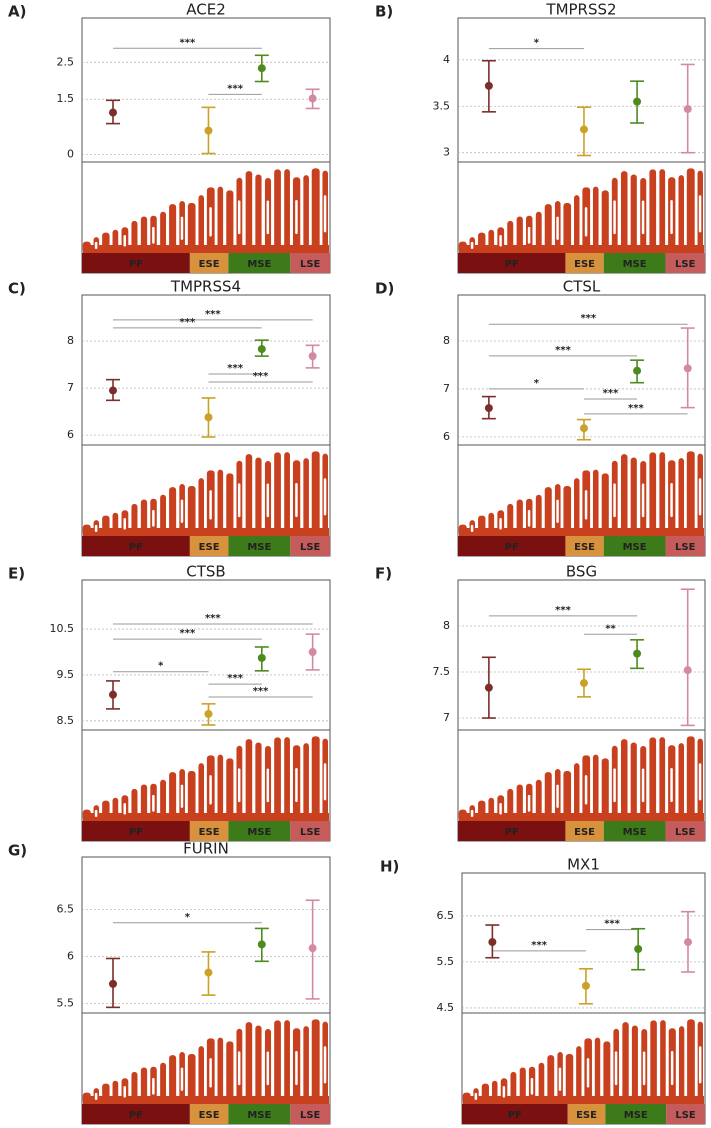 This screenshot has width=711, height=1128. Describe the element at coordinates (383, 574) in the screenshot. I see `panel-label: F)` at that location.